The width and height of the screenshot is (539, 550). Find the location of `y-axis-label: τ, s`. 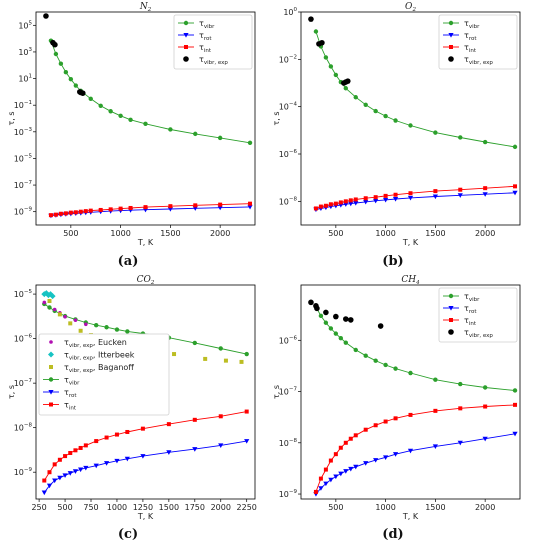

y-axis-label: τ, s is located at coordinates (276, 392).